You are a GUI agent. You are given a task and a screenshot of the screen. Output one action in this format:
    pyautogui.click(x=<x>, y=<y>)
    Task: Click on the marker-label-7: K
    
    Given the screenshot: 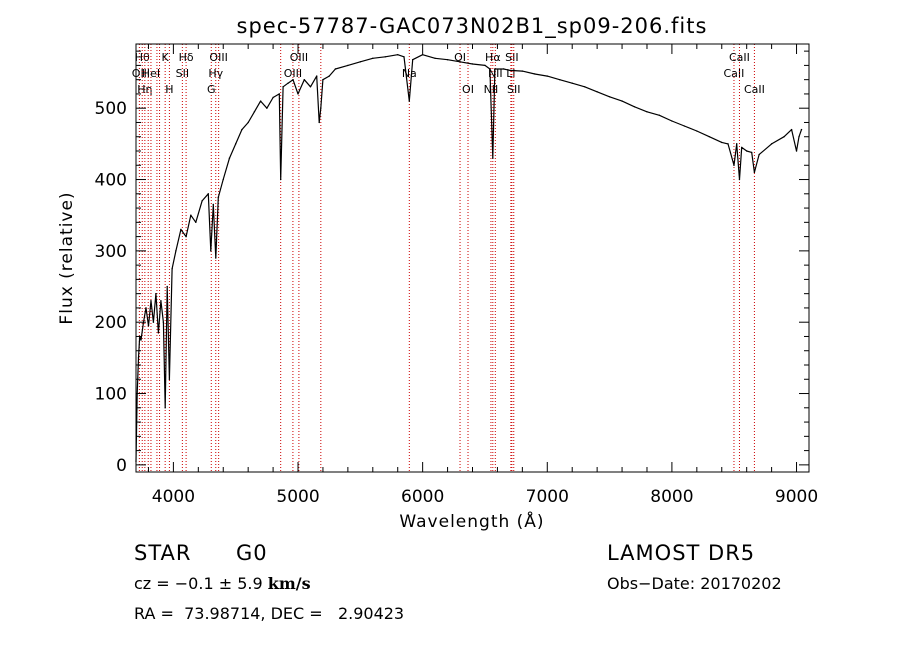 What is the action you would take?
    pyautogui.click(x=166, y=57)
    